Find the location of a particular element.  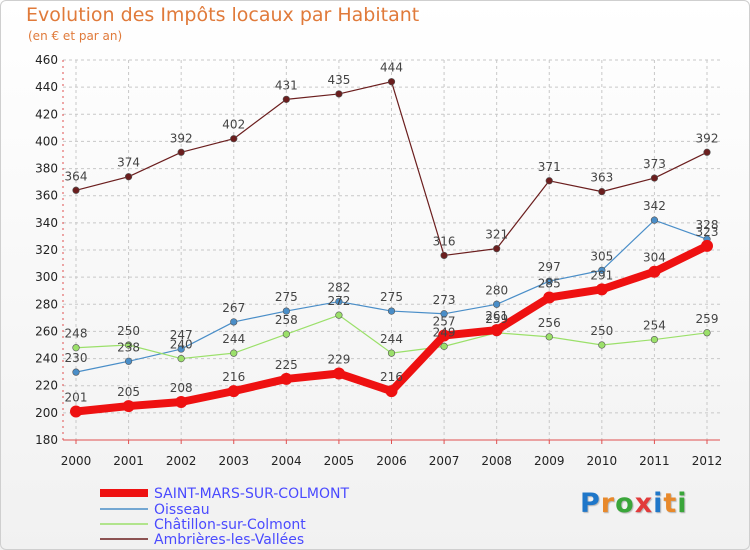

chart-subtitle: (en € et par an) is located at coordinates (75, 36).